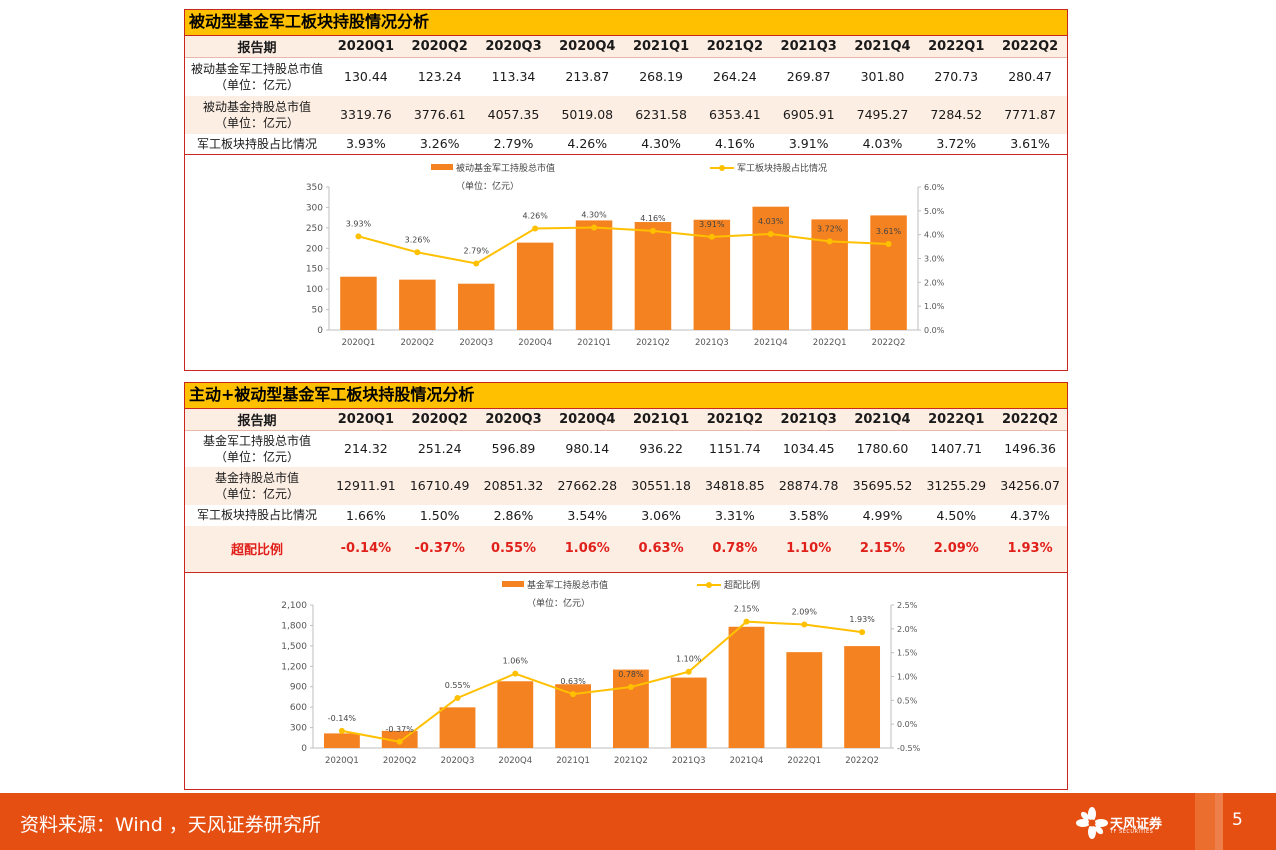 The width and height of the screenshot is (1276, 850). I want to click on table-cell: 3.06%, so click(661, 515).